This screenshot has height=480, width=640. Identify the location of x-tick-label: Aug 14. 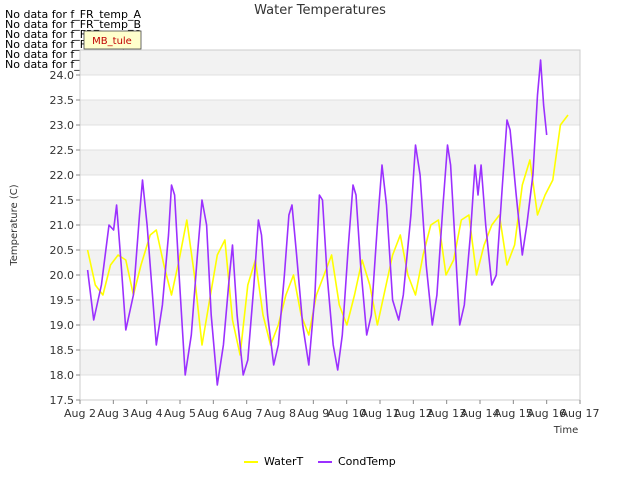
(480, 413).